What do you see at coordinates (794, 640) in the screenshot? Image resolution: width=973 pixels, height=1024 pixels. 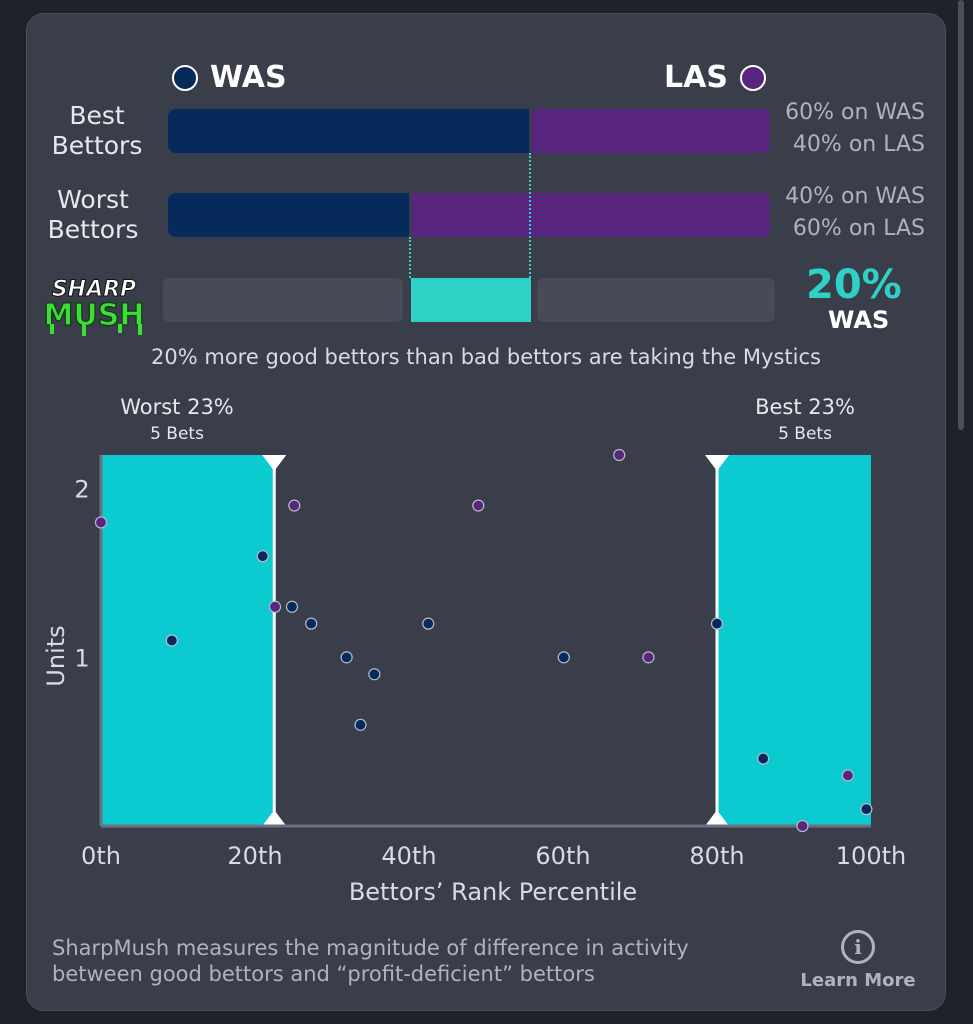 I see `band-right` at bounding box center [794, 640].